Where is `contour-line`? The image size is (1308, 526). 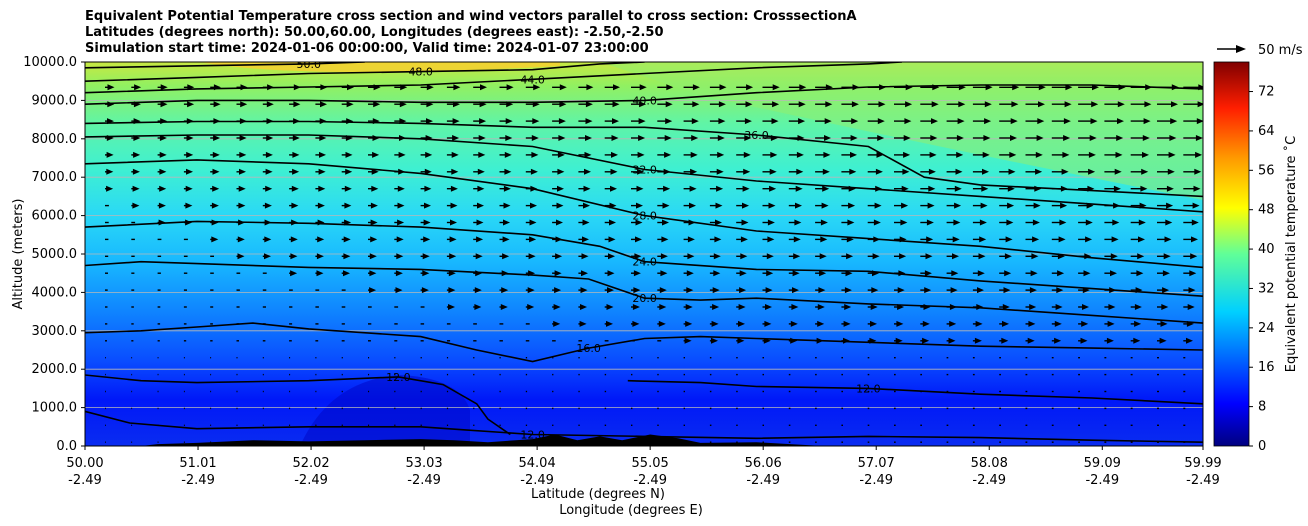
contour-line is located at coordinates (298, 405).